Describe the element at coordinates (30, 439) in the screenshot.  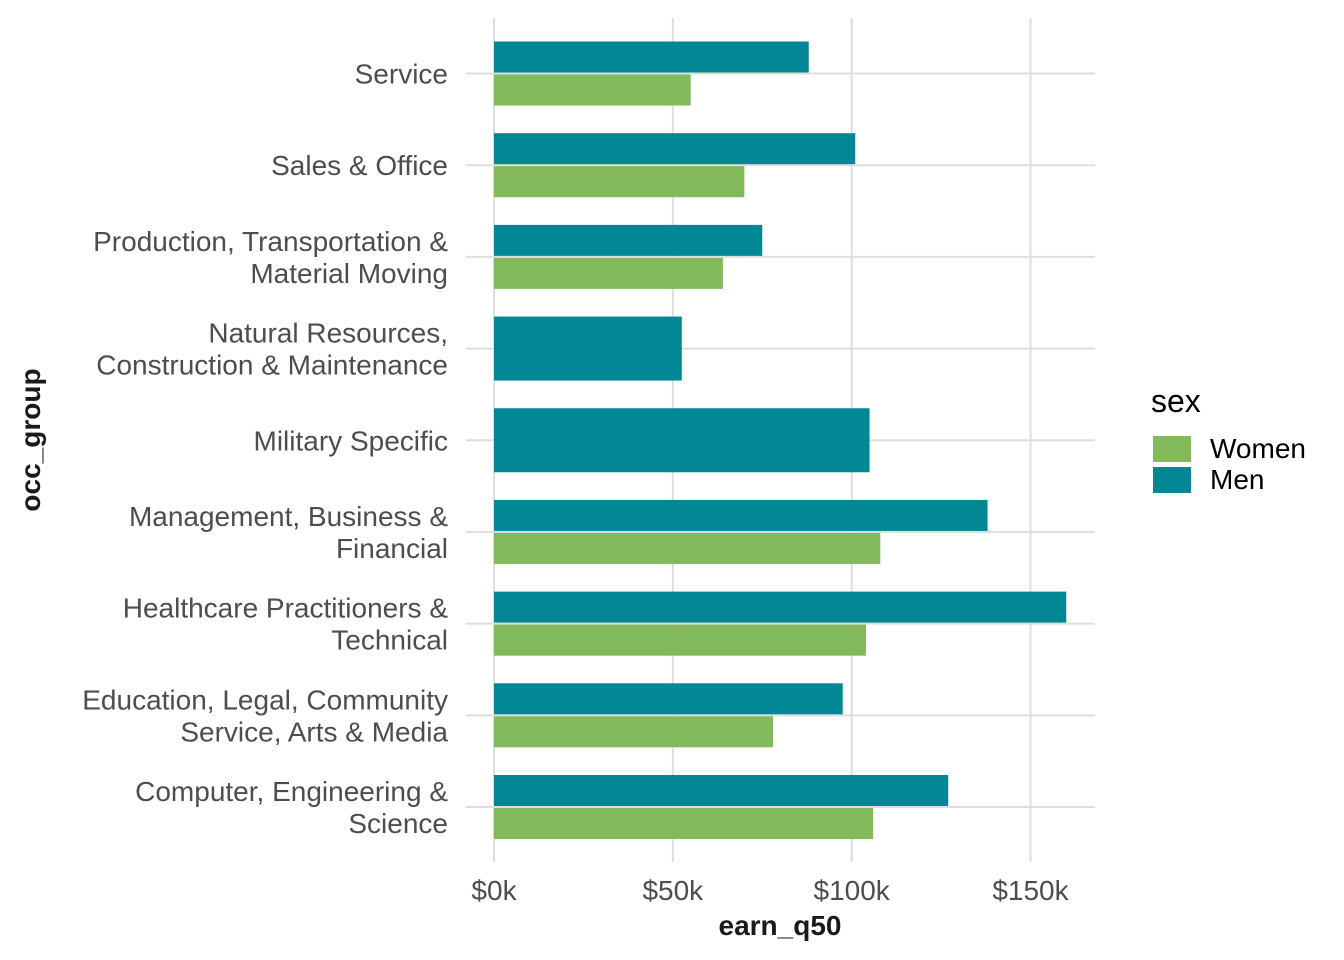
I see `y-axis-title: occ_group` at that location.